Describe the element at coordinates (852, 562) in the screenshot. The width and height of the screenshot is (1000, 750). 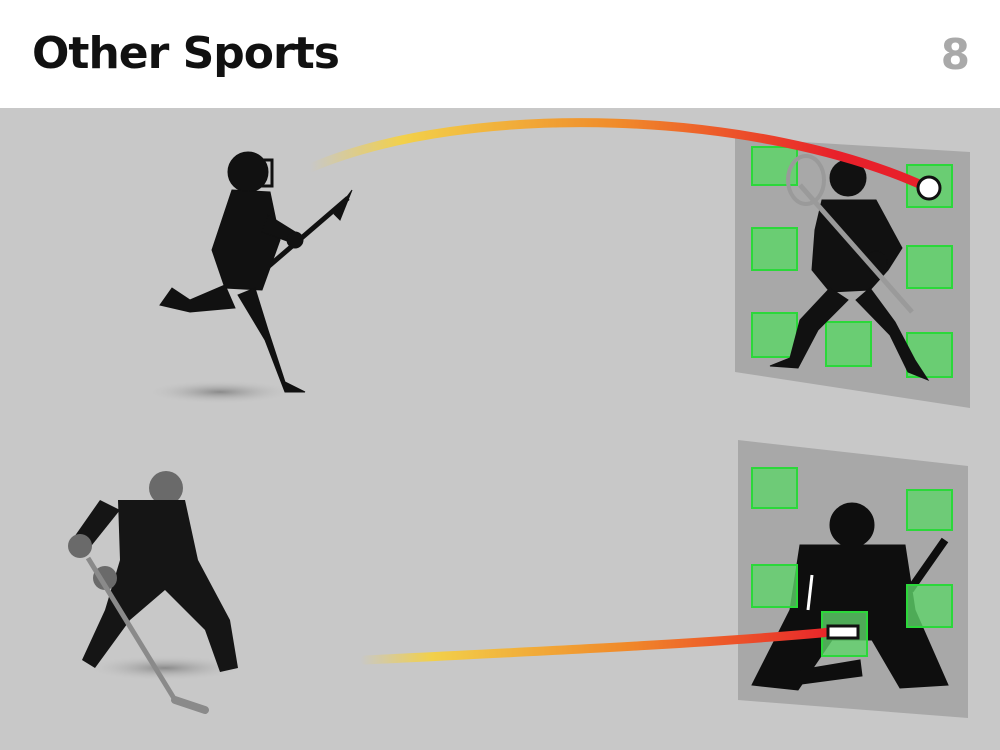
I see `hockey-target-zones` at that location.